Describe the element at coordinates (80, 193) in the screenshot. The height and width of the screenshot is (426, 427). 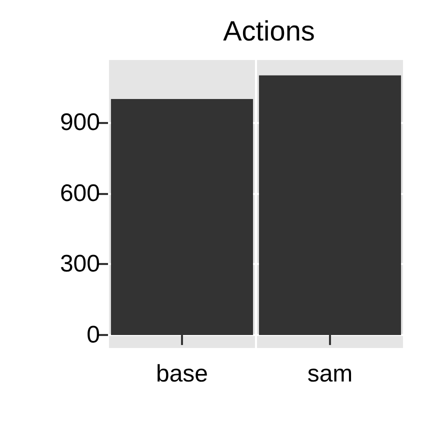
I see `y-tick-label: 600` at that location.